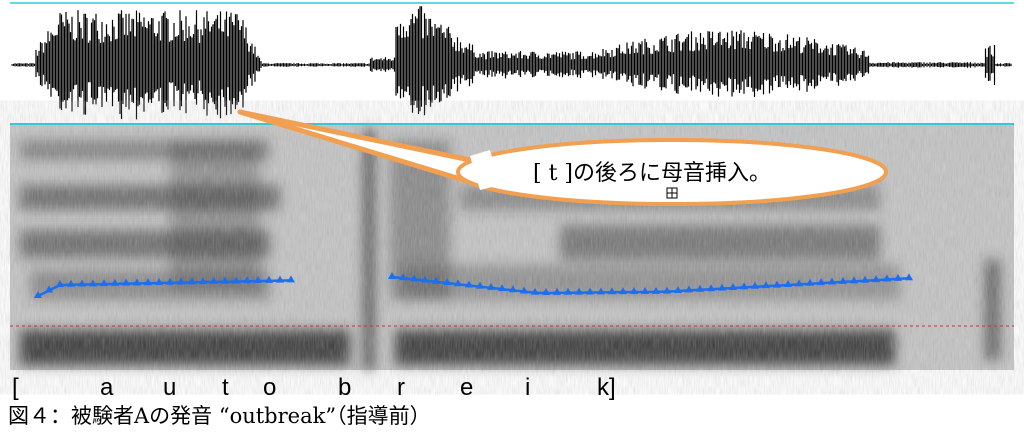  Describe the element at coordinates (606, 387) in the screenshot. I see `phone-label: k]` at that location.